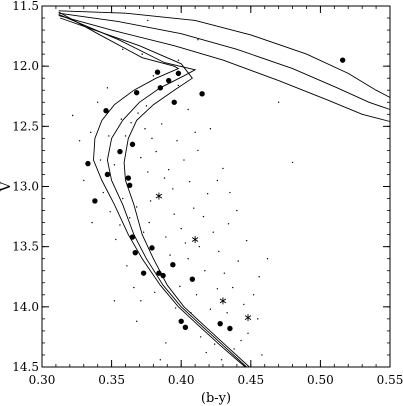  What do you see at coordinates (25, 126) in the screenshot?
I see `y-tick-label: 12.5` at bounding box center [25, 126].